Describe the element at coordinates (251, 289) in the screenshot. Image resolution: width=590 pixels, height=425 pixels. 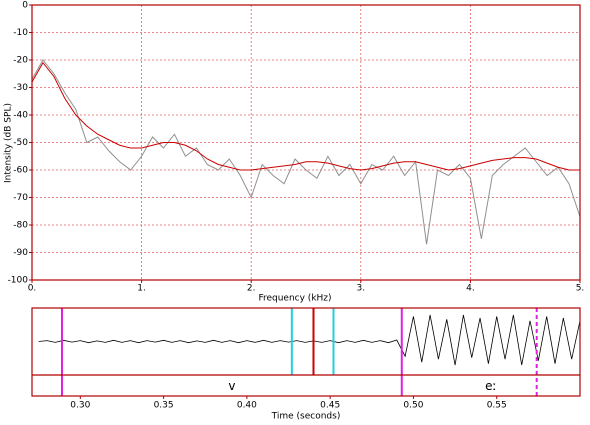
I see `x-tick-label: 2.` at that location.